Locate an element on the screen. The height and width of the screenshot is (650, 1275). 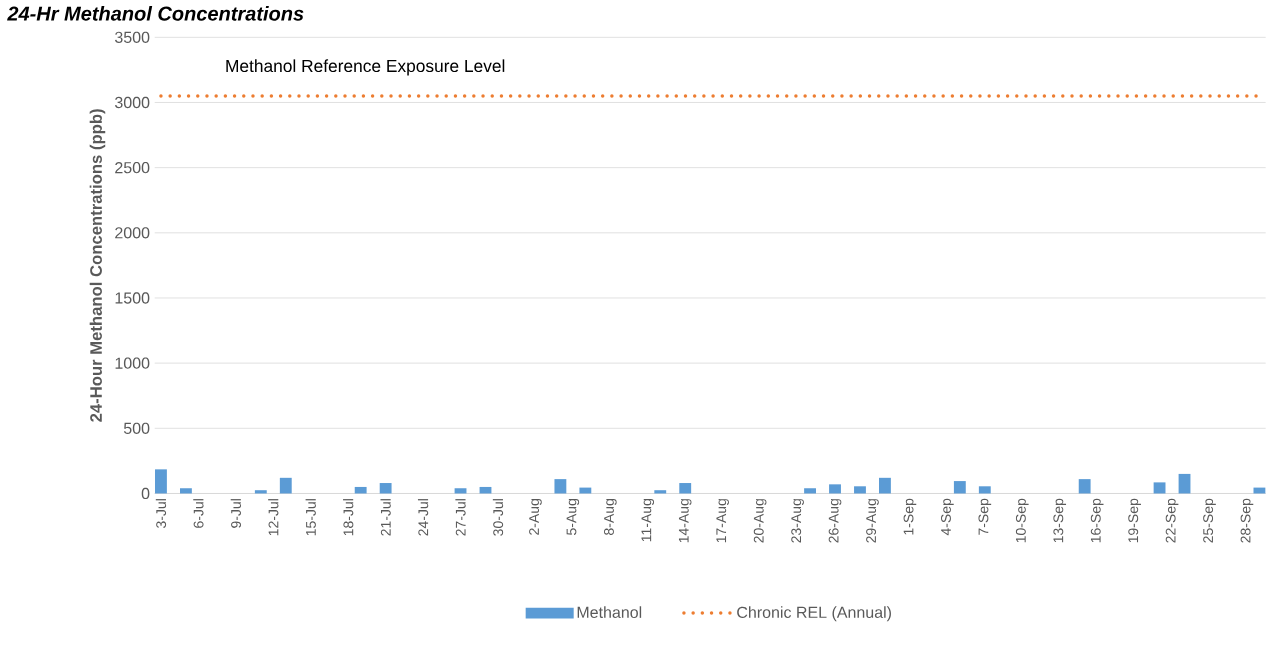
x-tick-label: 11-Aug is located at coordinates (648, 520).